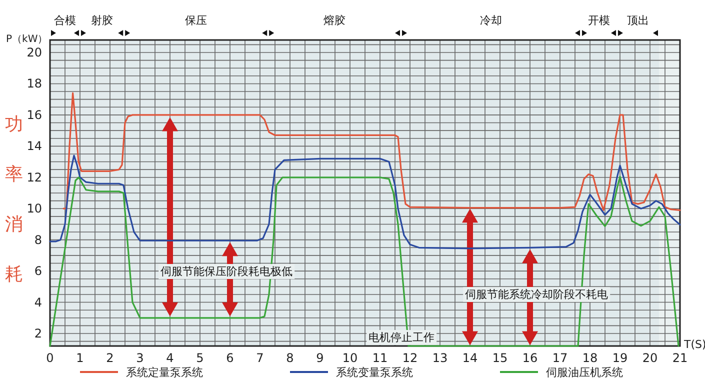 The image size is (705, 392). Describe the element at coordinates (140, 358) in the screenshot. I see `x-tick-label: 3` at that location.